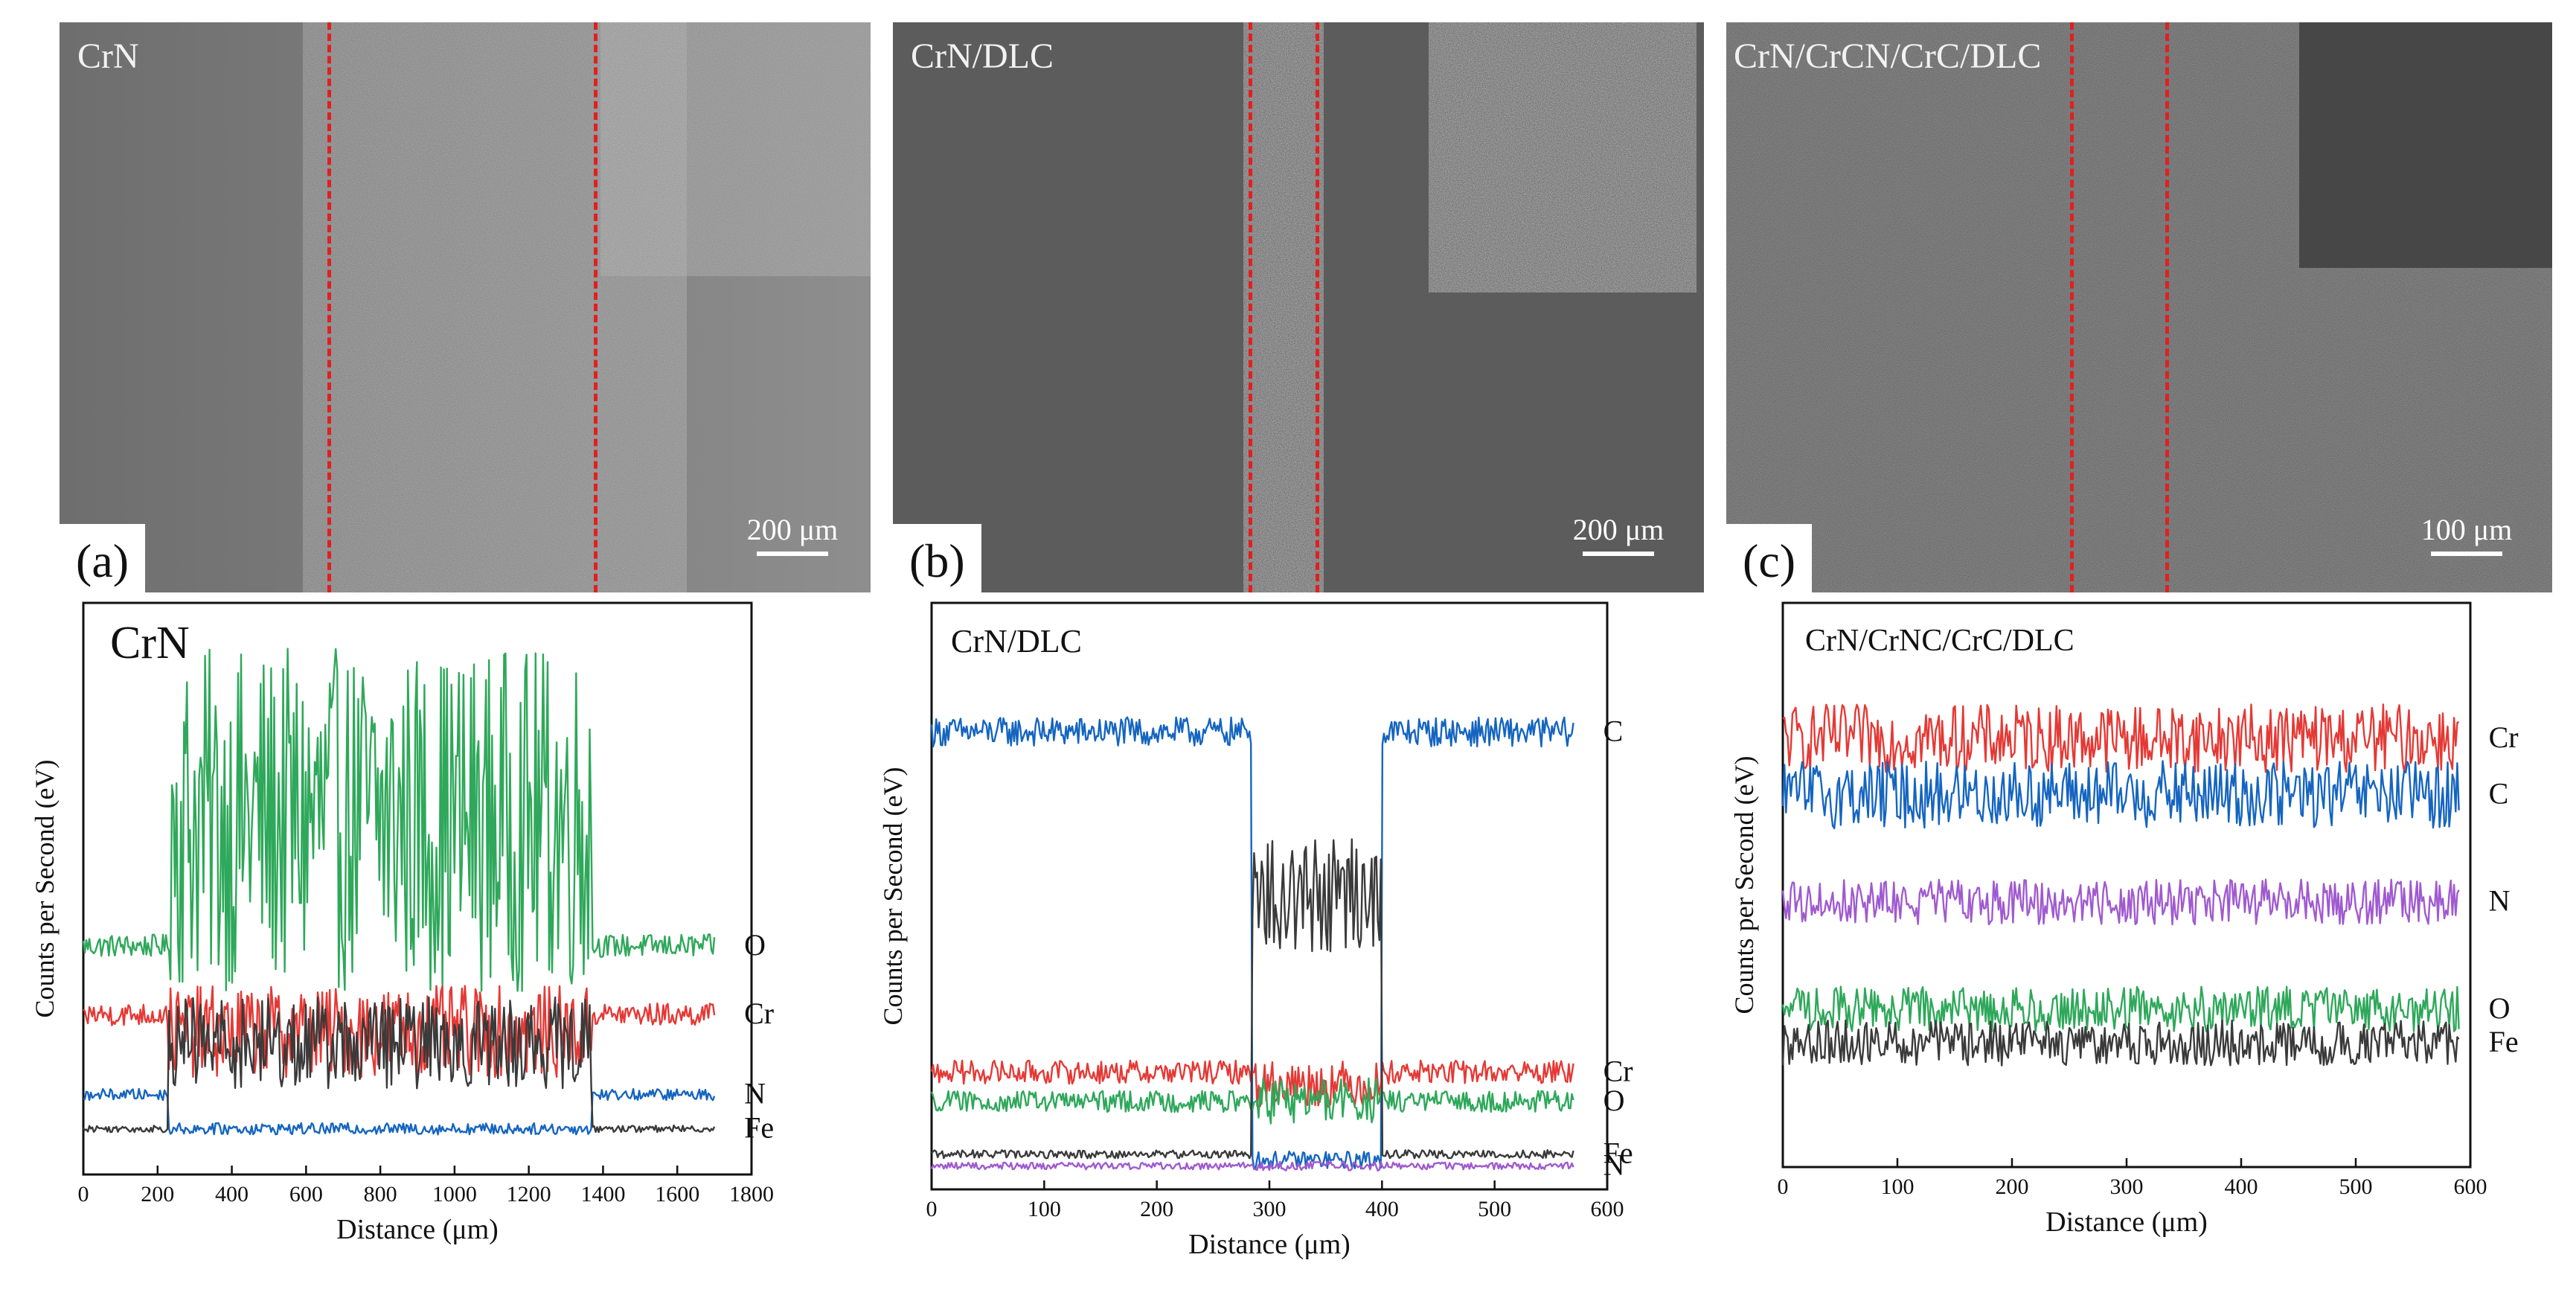 This screenshot has height=1304, width=2576. Describe the element at coordinates (103, 558) in the screenshot. I see `panel-label-a: (a)` at that location.